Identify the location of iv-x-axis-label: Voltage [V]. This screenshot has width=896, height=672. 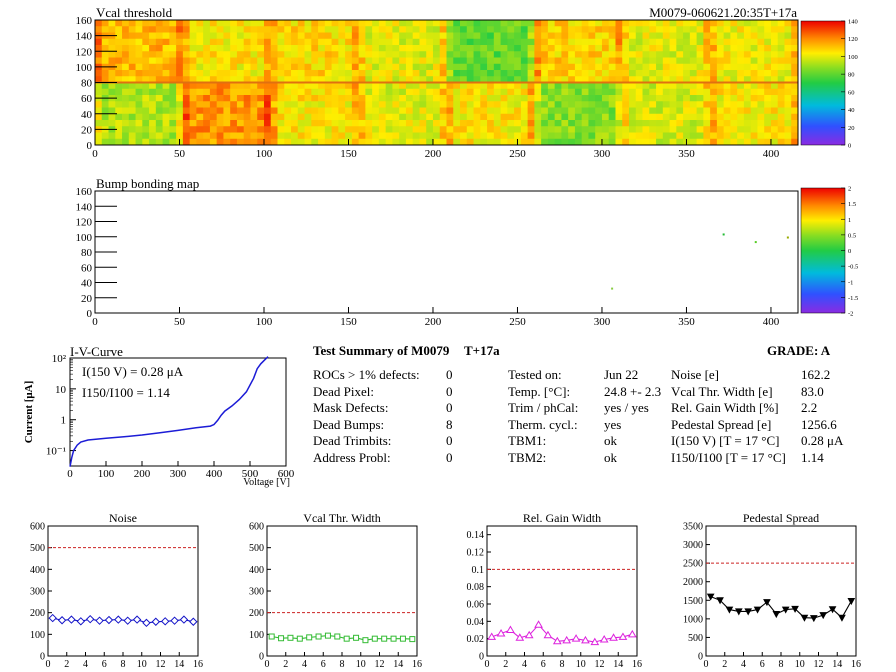
(266, 482).